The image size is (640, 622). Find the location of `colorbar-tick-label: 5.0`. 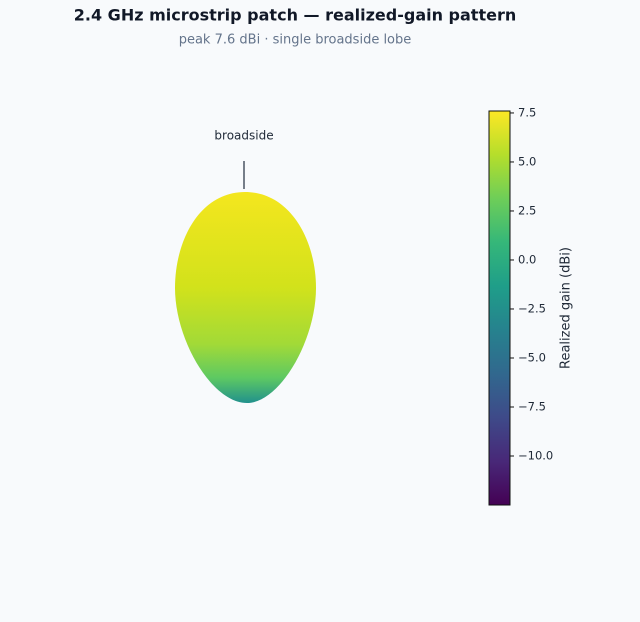

colorbar-tick-label: 5.0 is located at coordinates (527, 161).